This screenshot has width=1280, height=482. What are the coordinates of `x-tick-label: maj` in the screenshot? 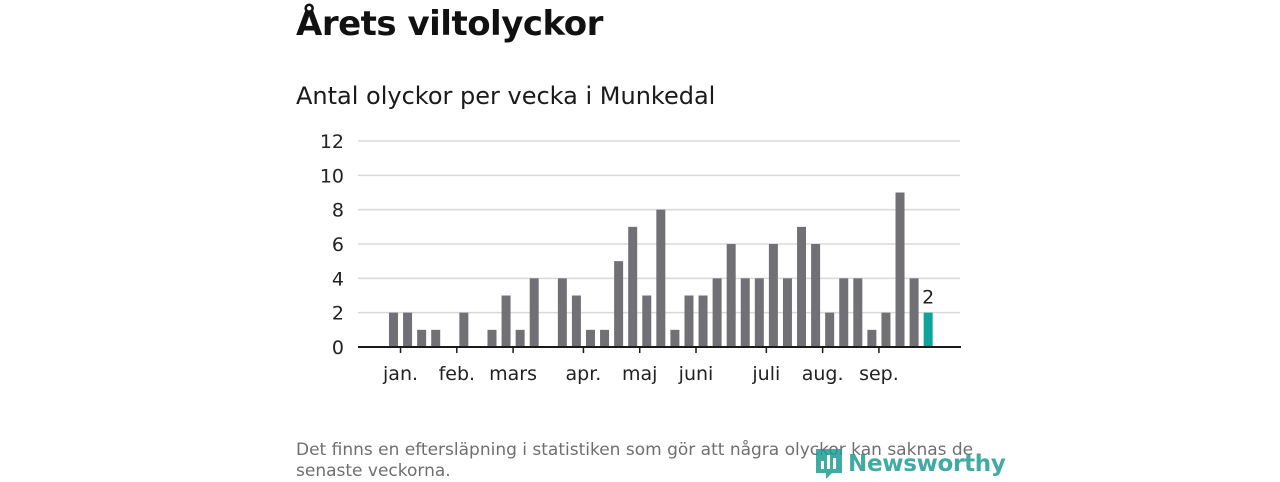 It's located at (639, 374).